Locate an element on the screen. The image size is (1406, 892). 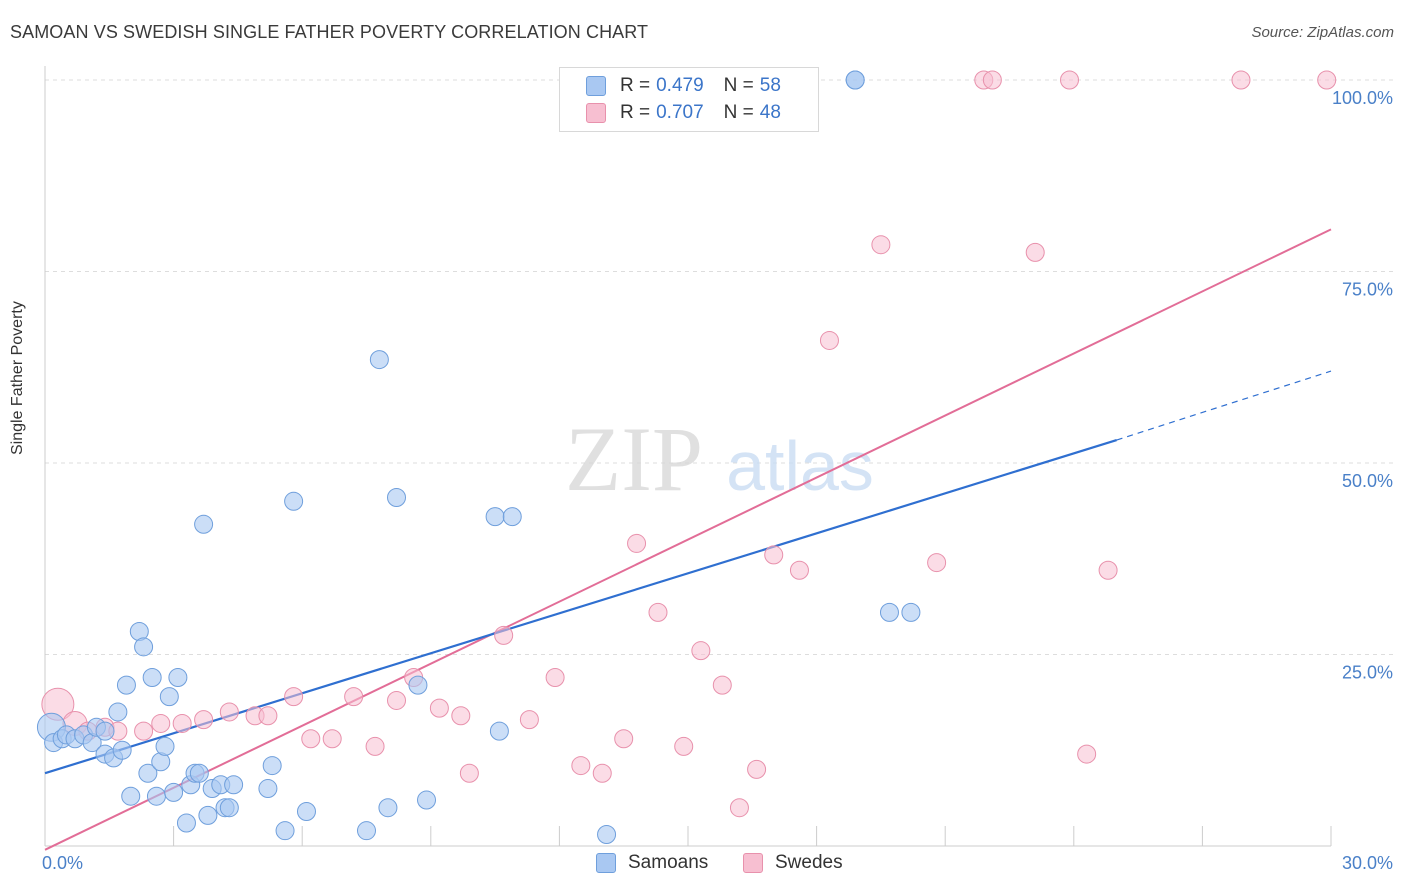
x-tick-label: 0.0% is located at coordinates (62, 863).